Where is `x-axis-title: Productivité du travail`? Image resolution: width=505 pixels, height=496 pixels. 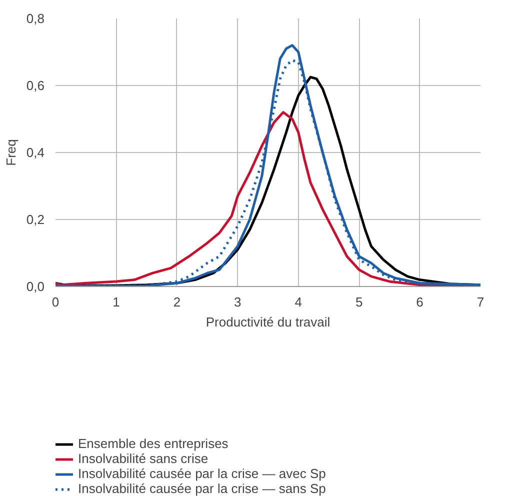 x-axis-title: Productivité du travail is located at coordinates (268, 322).